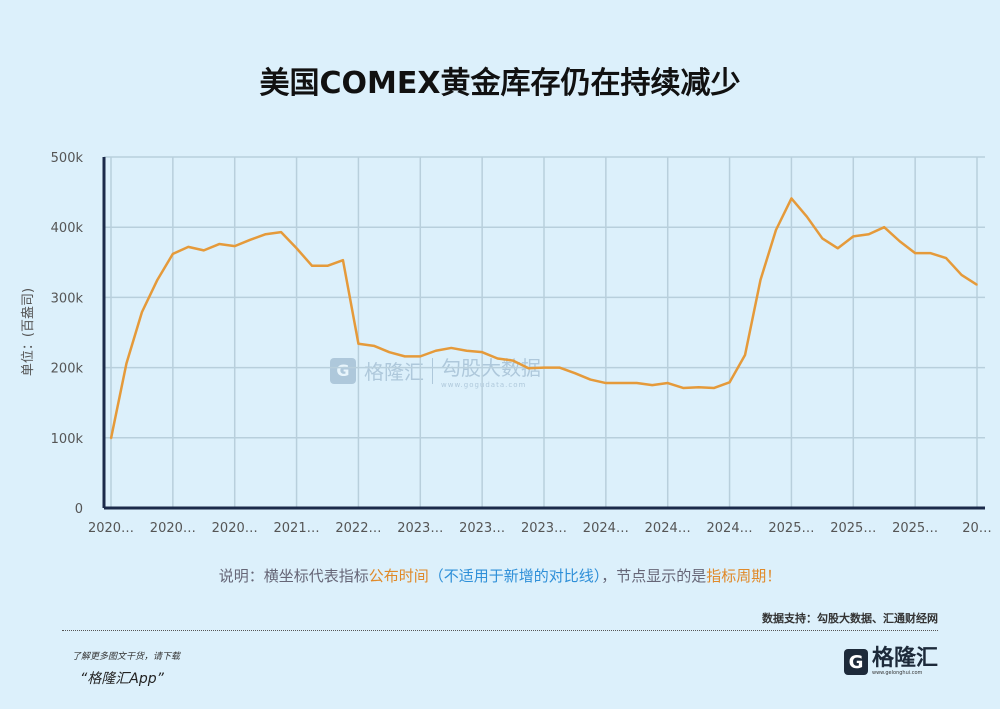  I want to click on note-blue: （不适用于新增的对比线）, so click(515, 576).